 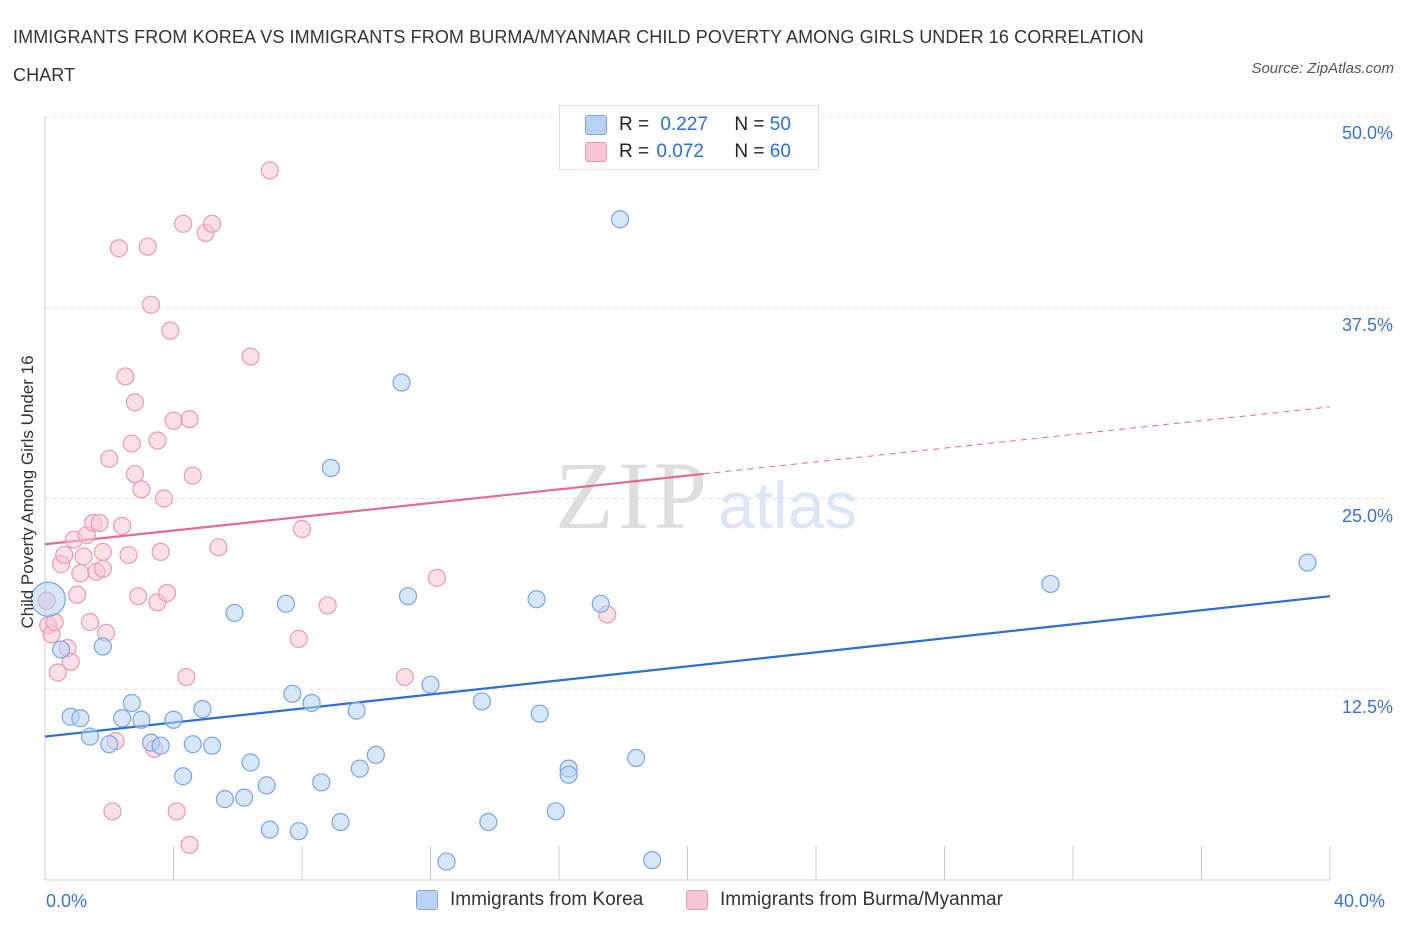 I want to click on y-tick-12-5: 12.5%, so click(x=1367, y=707).